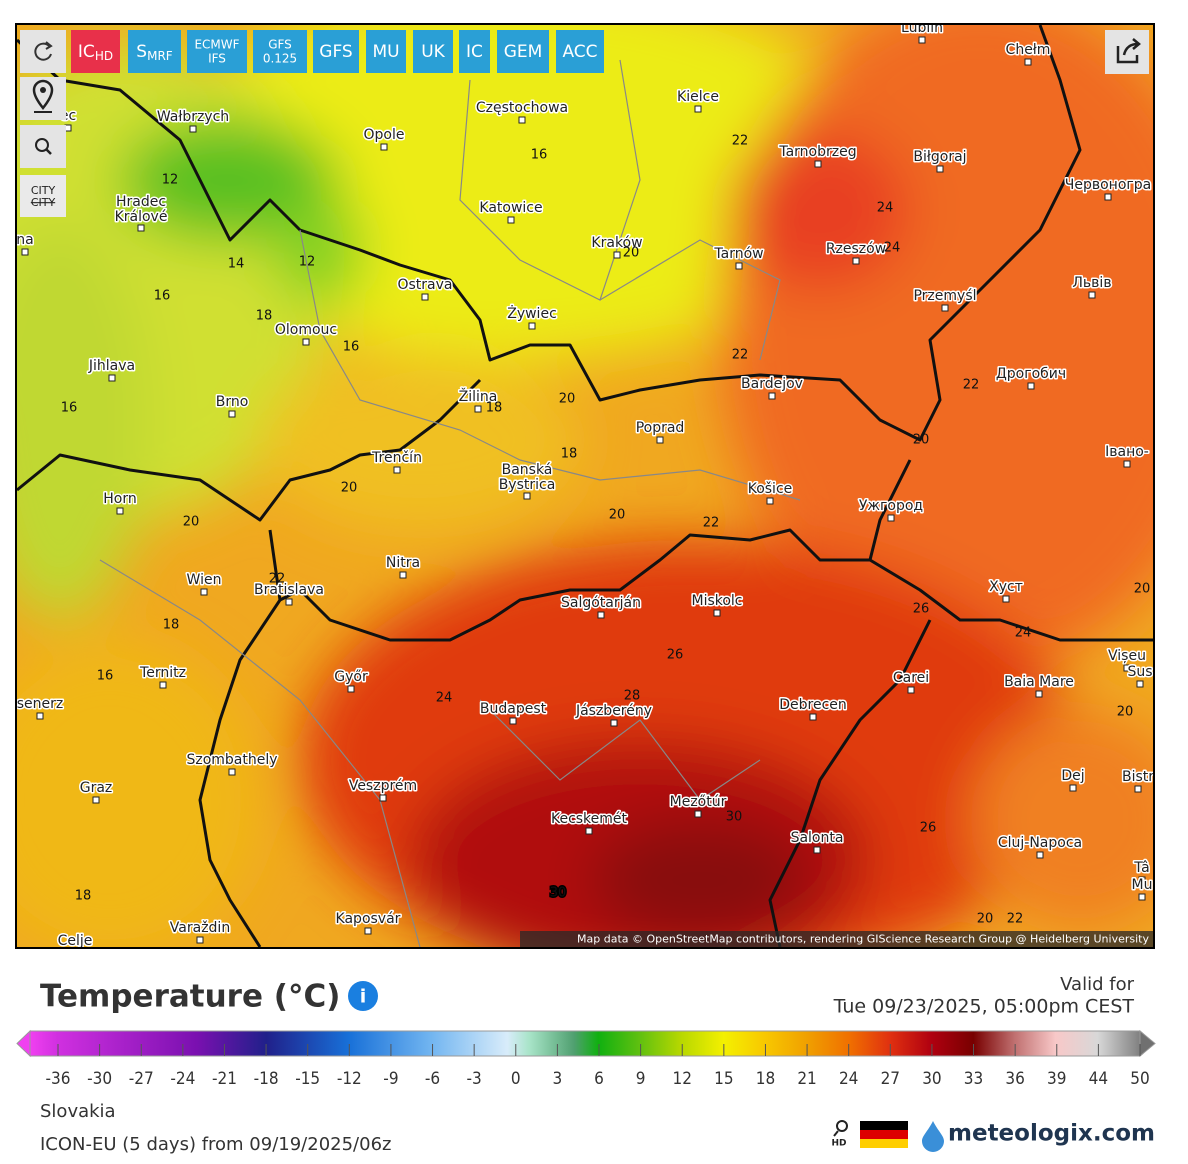 This screenshot has width=1188, height=1164. I want to click on color-scale, so click(585, 1043).